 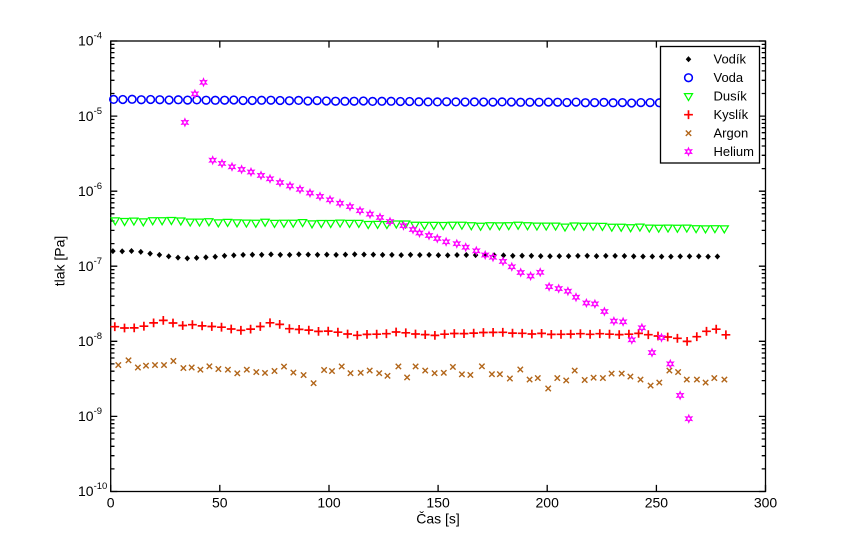 I want to click on svg-text: 0, so click(x=111, y=503).